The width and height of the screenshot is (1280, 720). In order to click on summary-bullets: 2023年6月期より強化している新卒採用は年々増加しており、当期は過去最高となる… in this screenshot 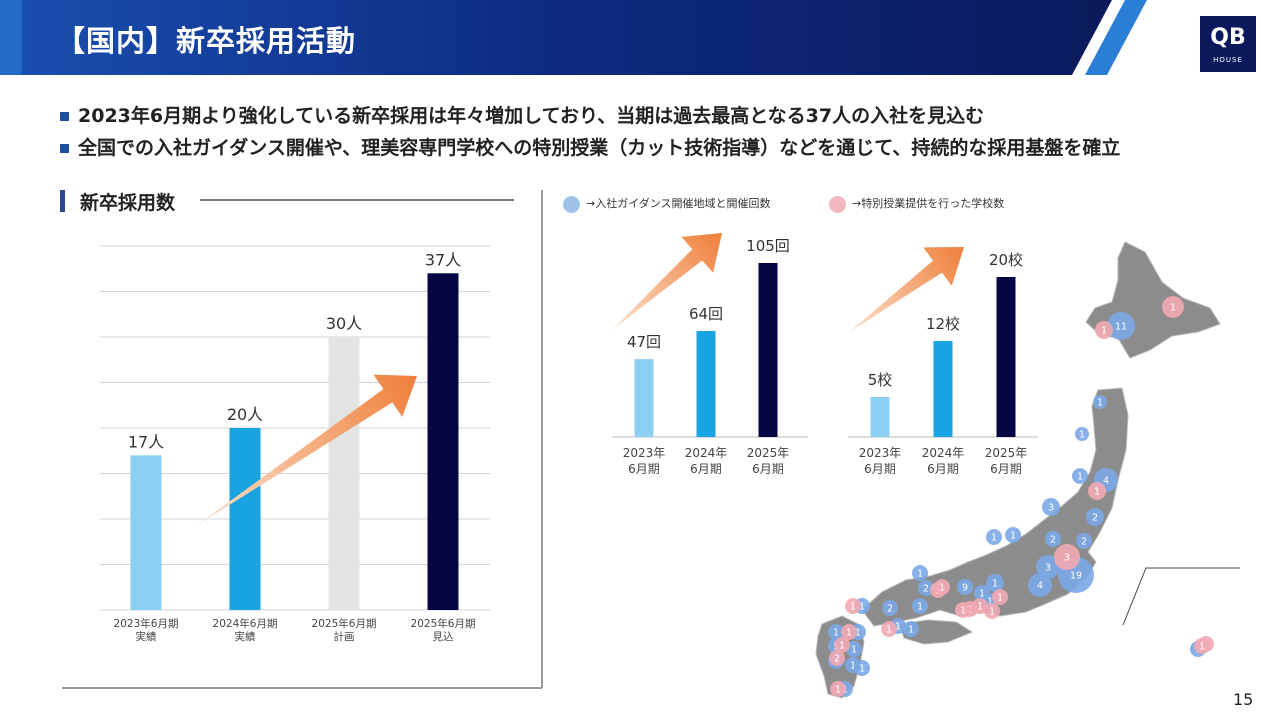, I will do `click(590, 132)`.